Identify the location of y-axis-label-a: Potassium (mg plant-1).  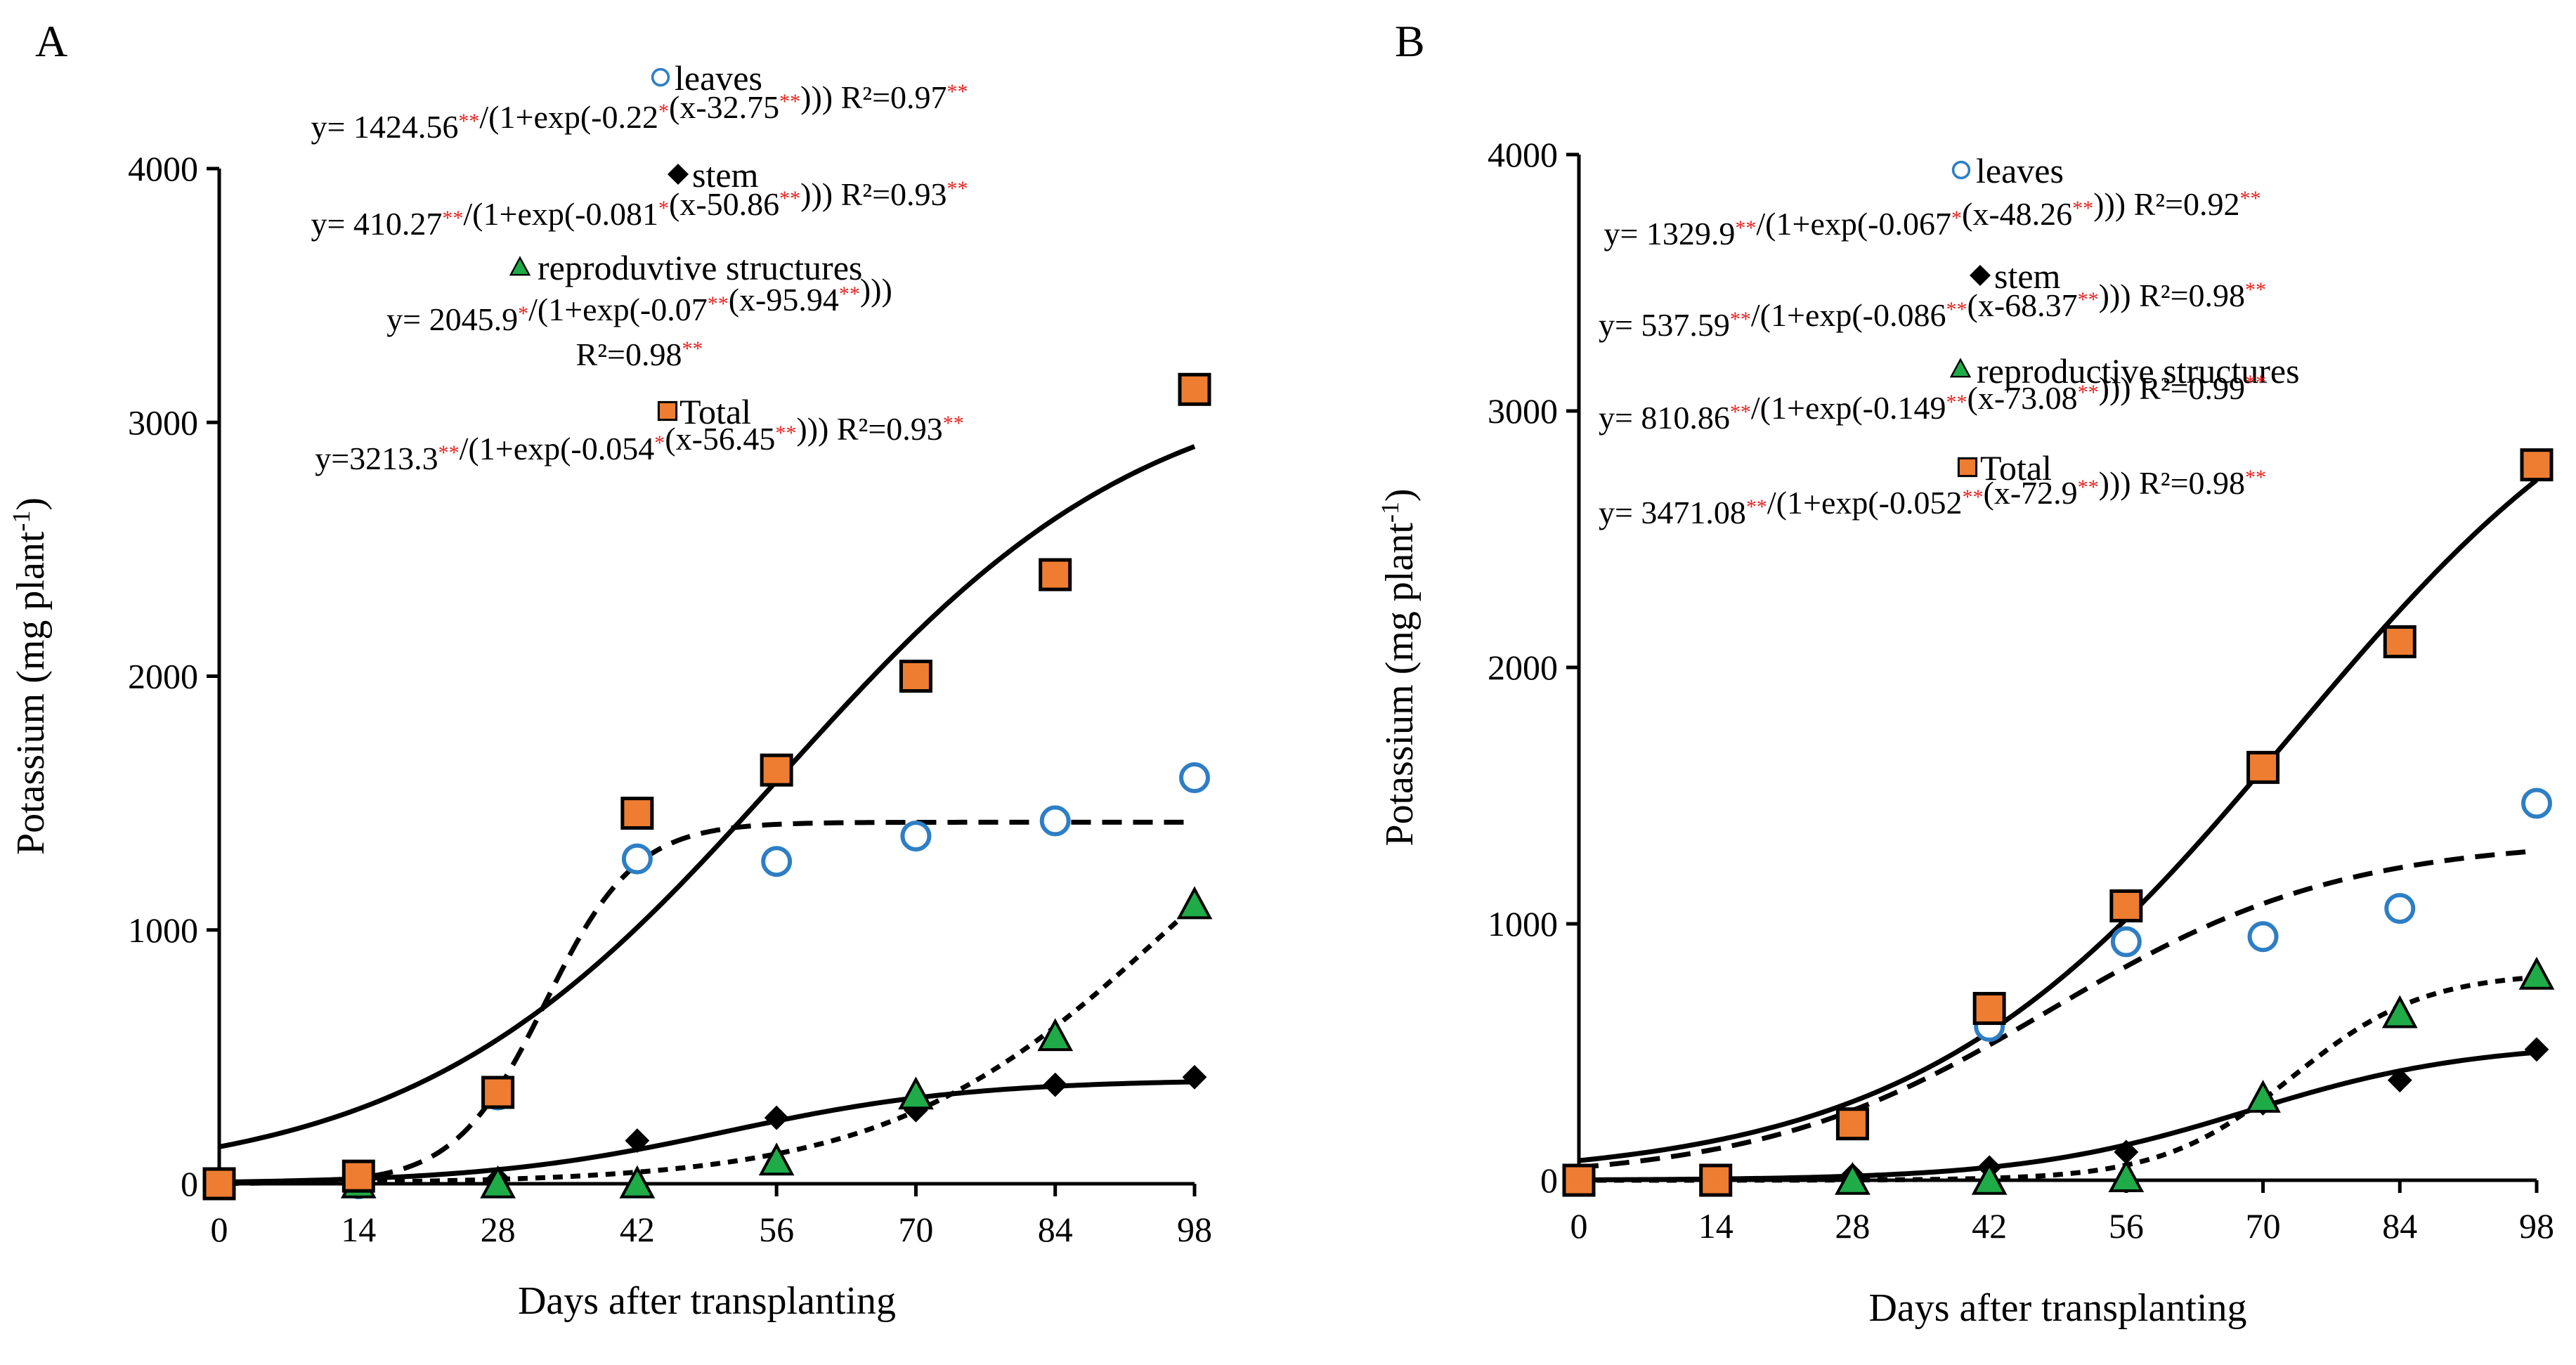
(30, 676).